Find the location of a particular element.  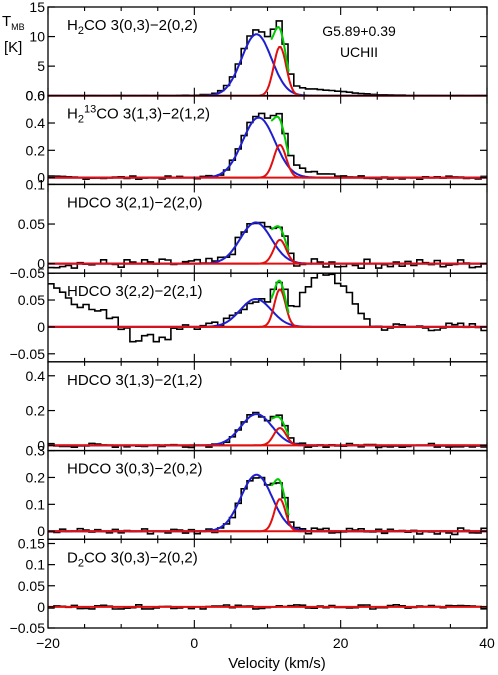

panel-1: 0.0 5 10 15 H2CO 3(0,3)−2(0,2) is located at coordinates (257, 52).